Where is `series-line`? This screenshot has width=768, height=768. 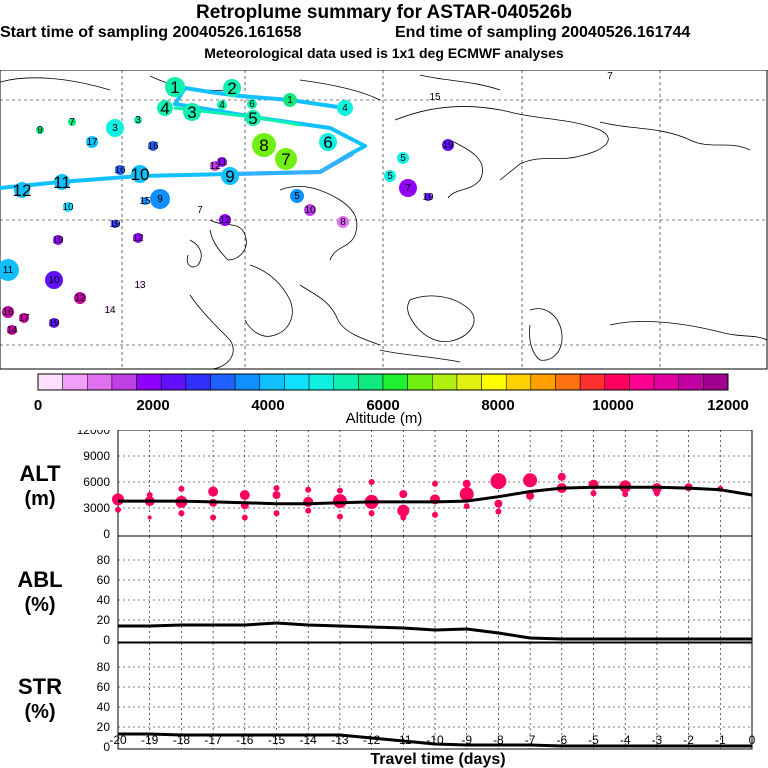 series-line is located at coordinates (435, 740).